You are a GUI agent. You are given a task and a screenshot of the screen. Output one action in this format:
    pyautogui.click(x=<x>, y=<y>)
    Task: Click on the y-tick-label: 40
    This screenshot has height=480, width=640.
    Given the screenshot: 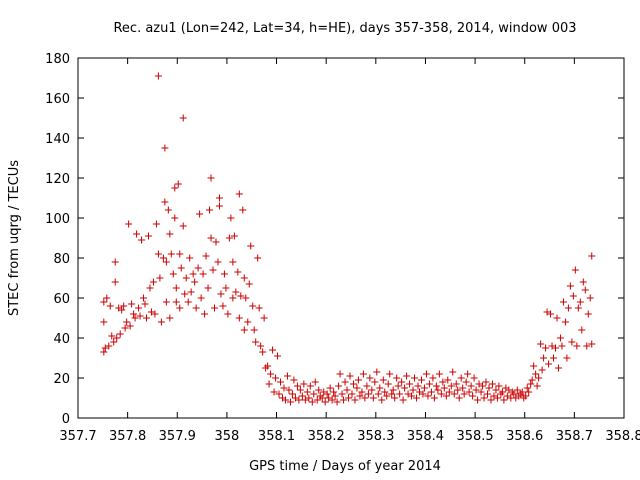 What is the action you would take?
    pyautogui.click(x=61, y=339)
    